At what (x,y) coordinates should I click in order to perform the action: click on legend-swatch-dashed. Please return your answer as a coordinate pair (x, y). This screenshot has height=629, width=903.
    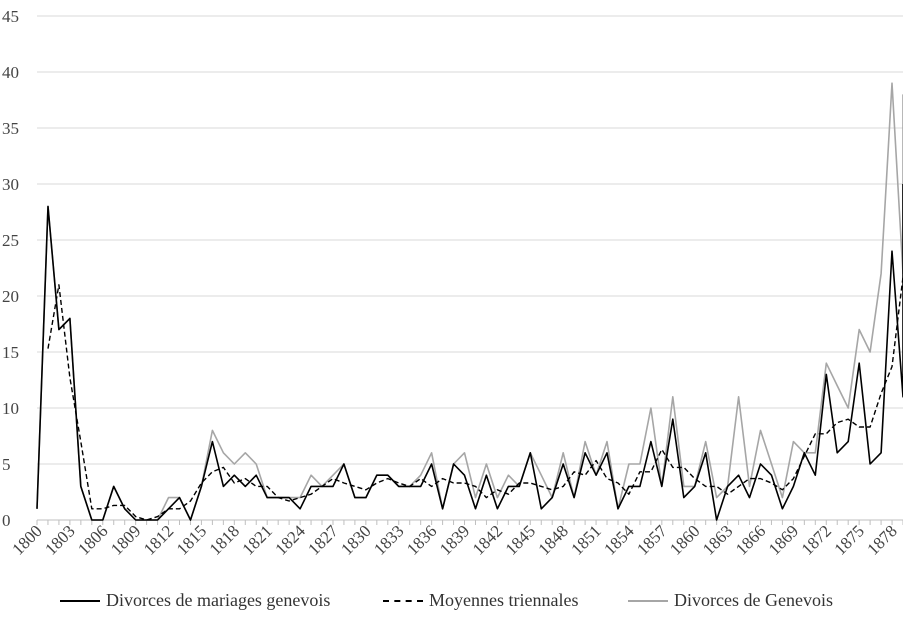
    Looking at the image, I should click on (403, 600).